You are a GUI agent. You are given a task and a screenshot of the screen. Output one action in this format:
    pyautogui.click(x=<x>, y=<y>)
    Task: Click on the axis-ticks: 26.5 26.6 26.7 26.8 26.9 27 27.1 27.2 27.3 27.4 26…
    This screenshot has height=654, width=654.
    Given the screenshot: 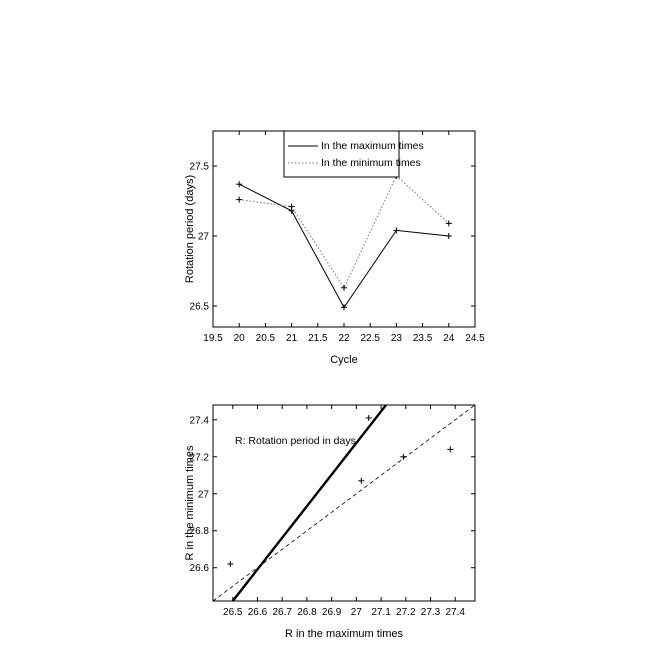 What is the action you would take?
    pyautogui.click(x=332, y=511)
    